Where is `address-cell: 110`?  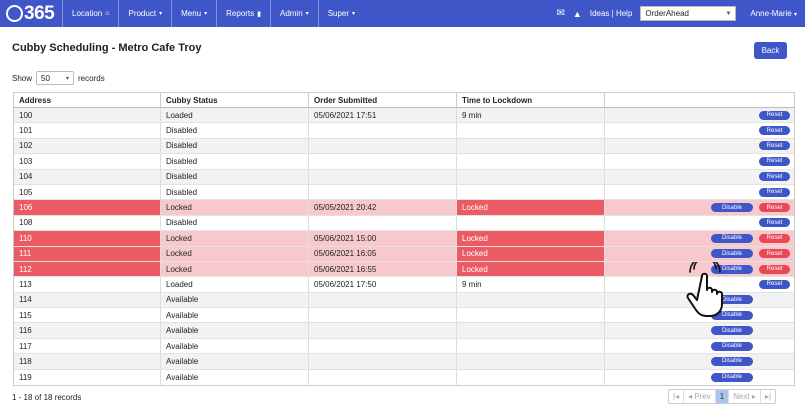
address-cell: 110 is located at coordinates (87, 238).